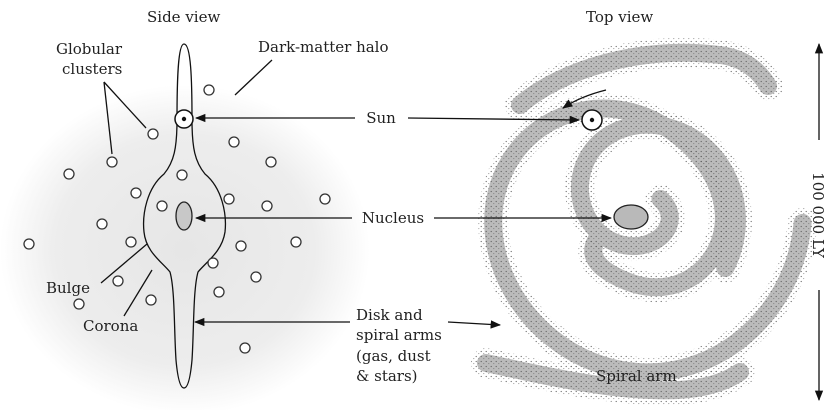 This screenshot has height=410, width=833. Describe the element at coordinates (89, 49) in the screenshot. I see `globular-clusters-label-line1: Globular` at that location.